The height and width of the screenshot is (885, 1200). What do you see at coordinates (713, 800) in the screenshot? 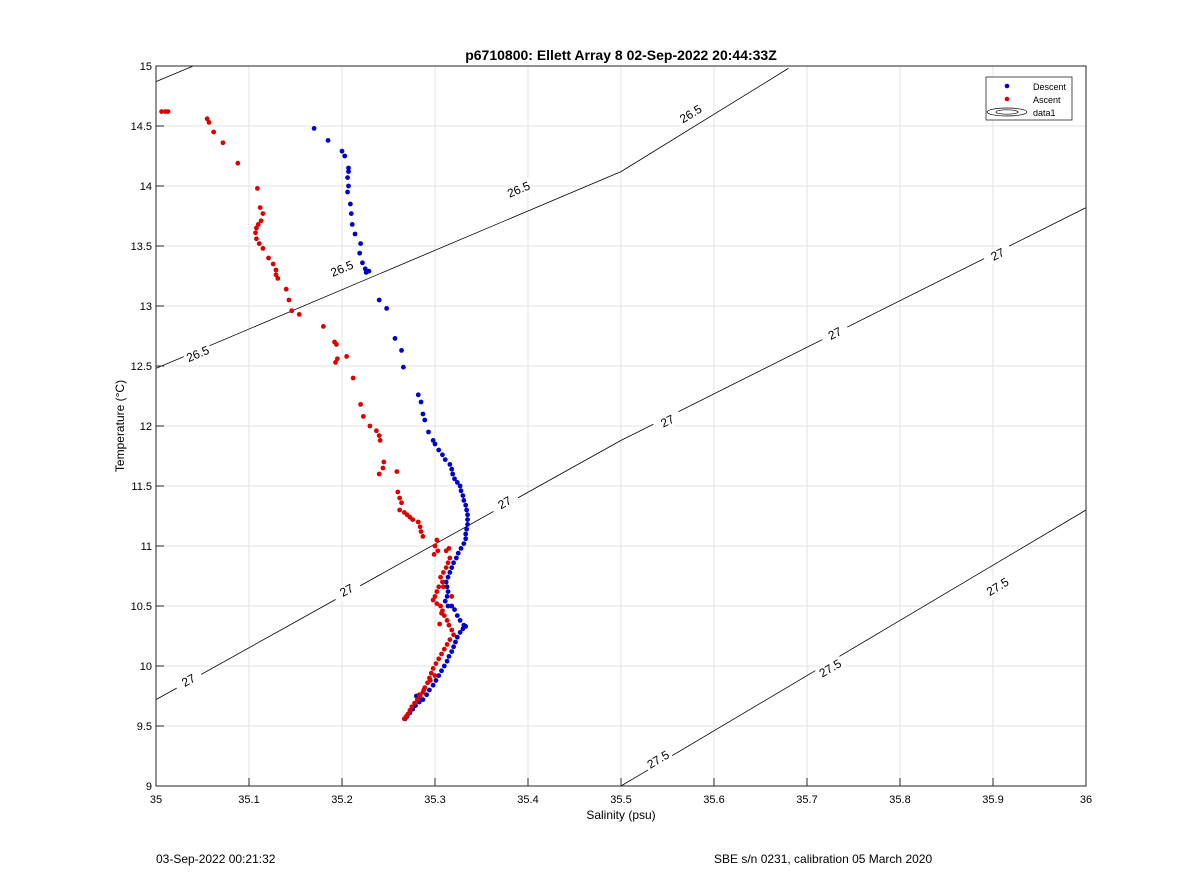
I see `x-tick-label: 35.6` at bounding box center [713, 800].